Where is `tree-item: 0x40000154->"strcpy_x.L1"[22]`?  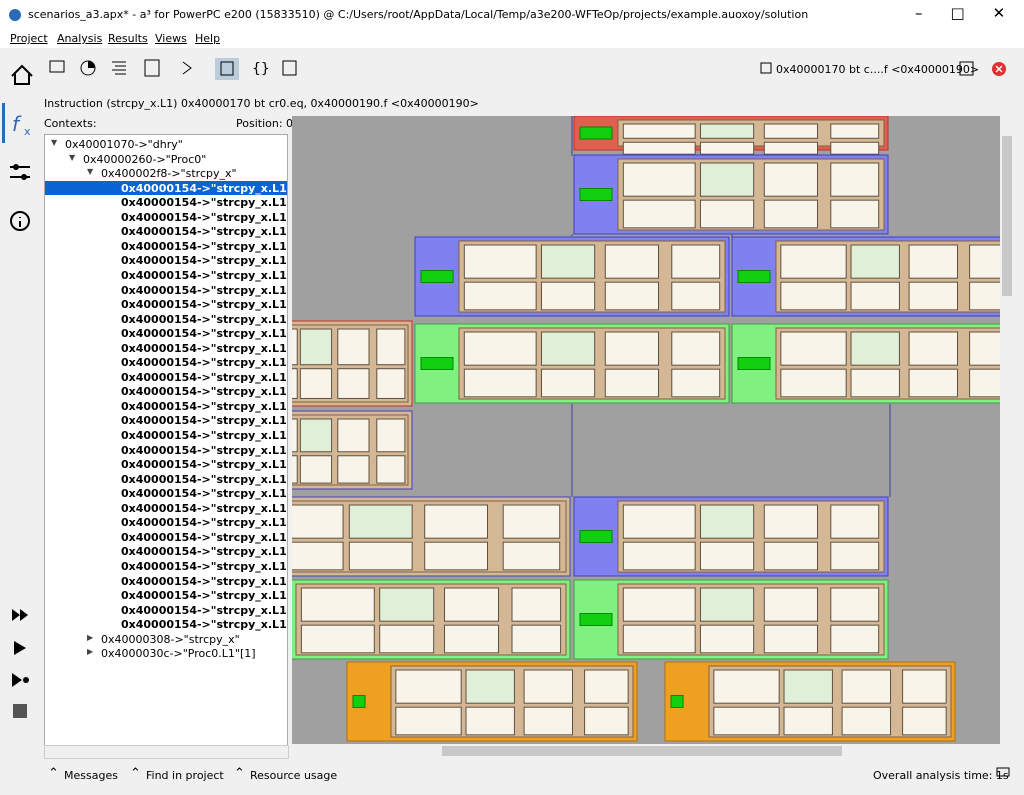
tree-item: 0x40000154->"strcpy_x.L1"[22] is located at coordinates (204, 494).